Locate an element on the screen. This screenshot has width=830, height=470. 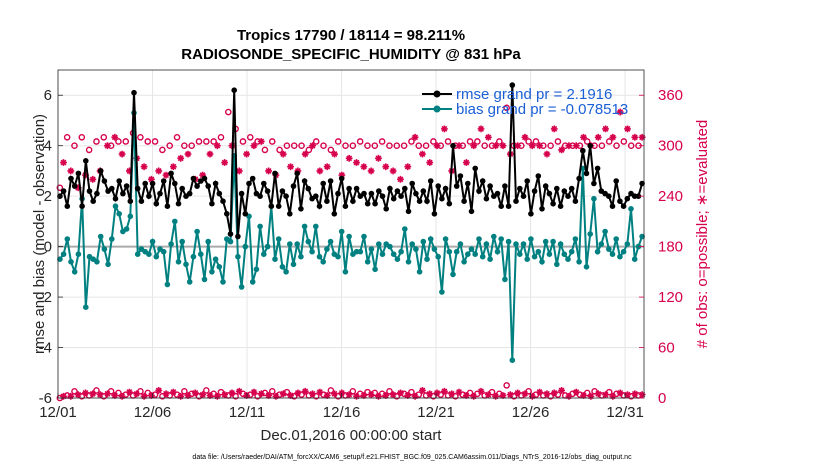
y-axis-right-label: # of obs: o=possible; ∗=evaluated is located at coordinates (702, 234).